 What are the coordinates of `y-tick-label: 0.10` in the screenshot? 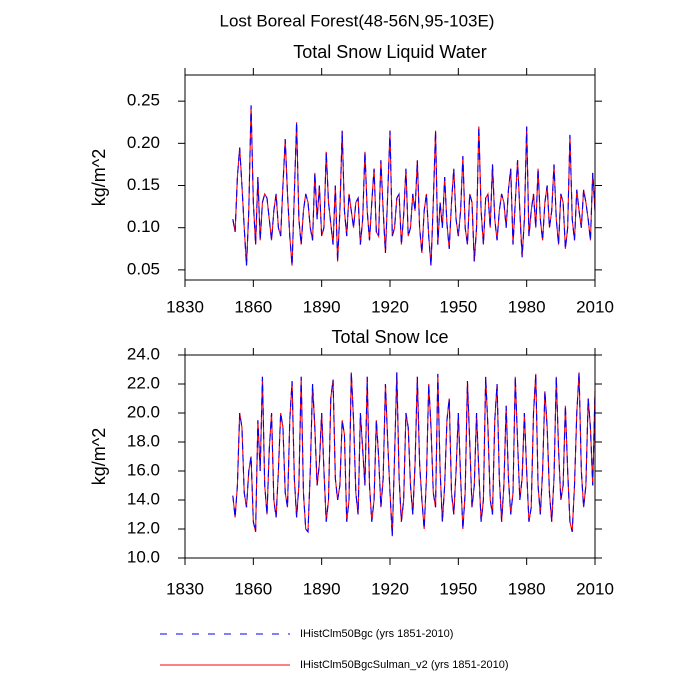 It's located at (143, 226).